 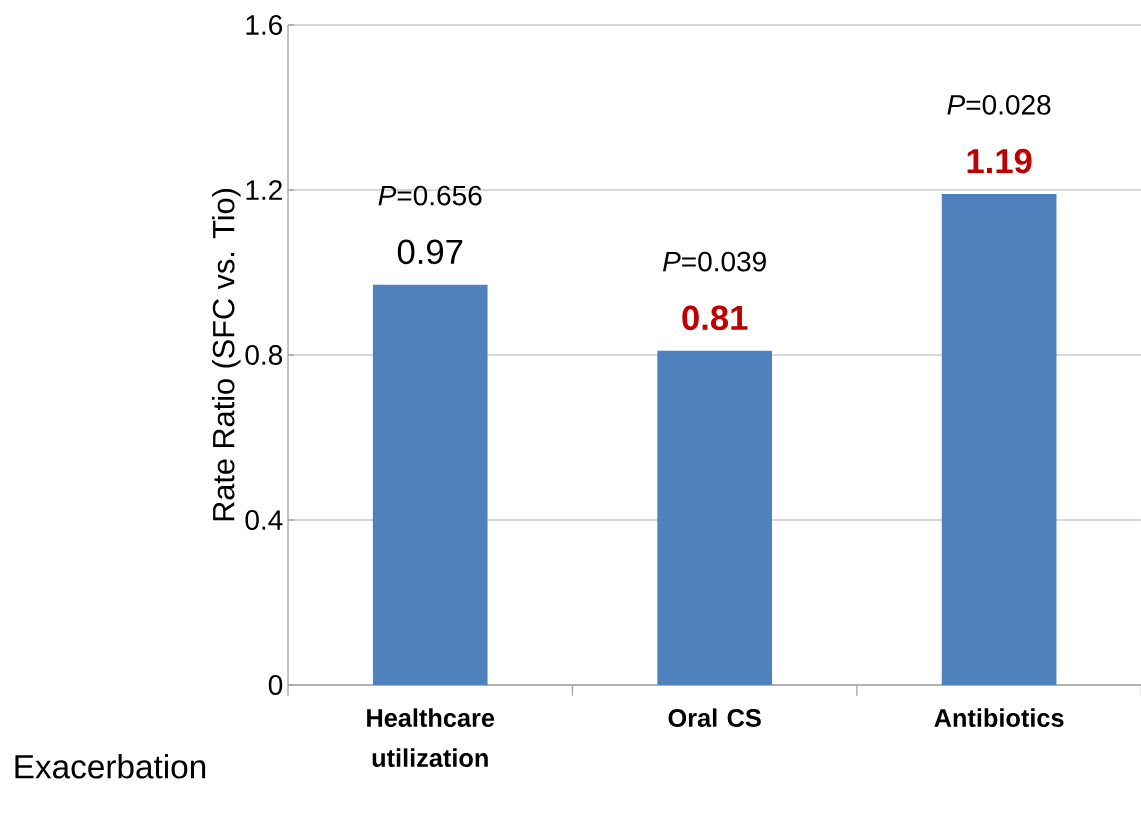 What do you see at coordinates (430, 195) in the screenshot?
I see `annotation: P=0.656` at bounding box center [430, 195].